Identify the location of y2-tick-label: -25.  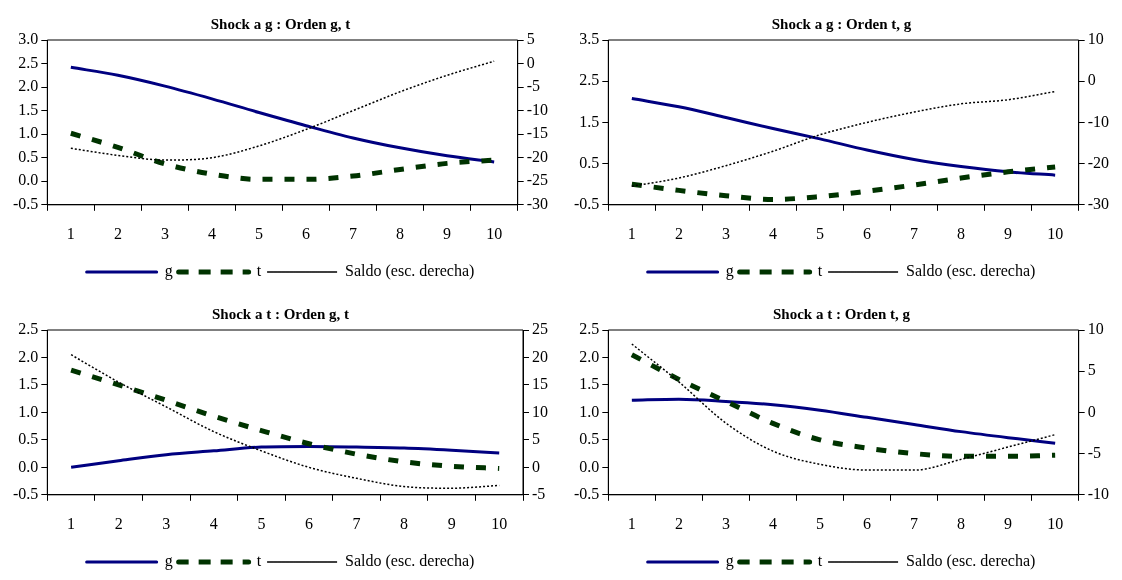
(537, 180).